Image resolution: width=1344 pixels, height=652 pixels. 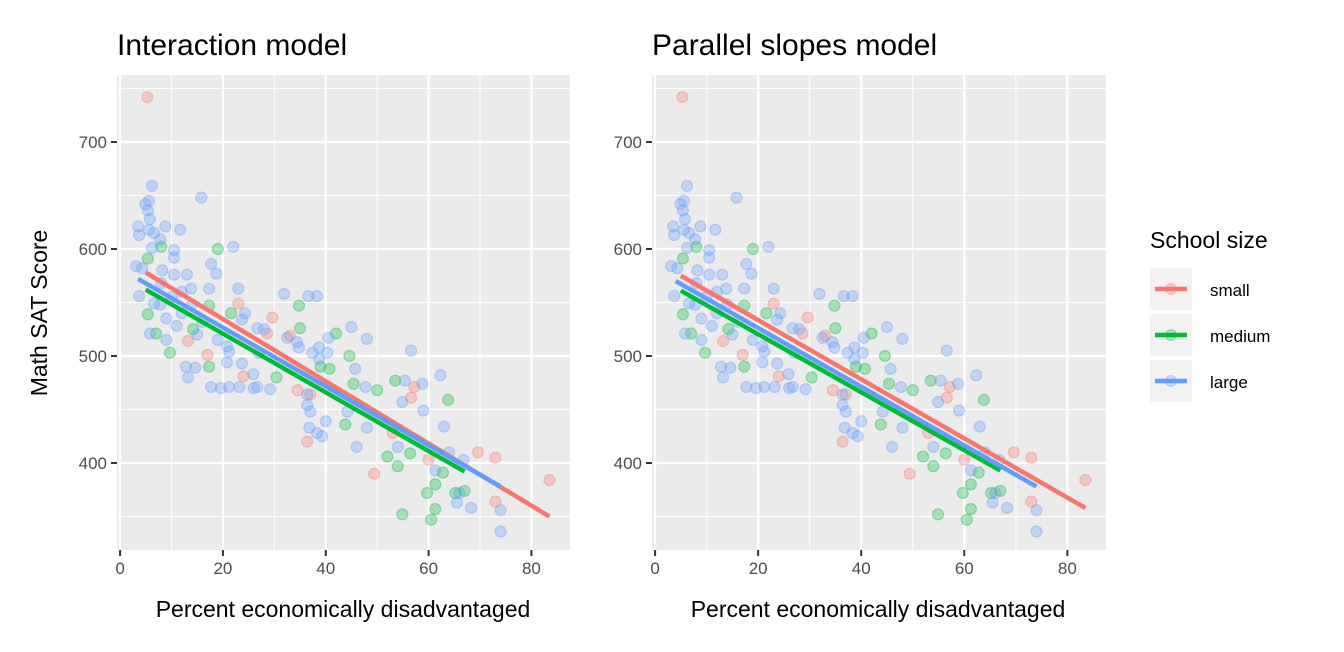 I want to click on x-tick-label: 0, so click(x=119, y=568).